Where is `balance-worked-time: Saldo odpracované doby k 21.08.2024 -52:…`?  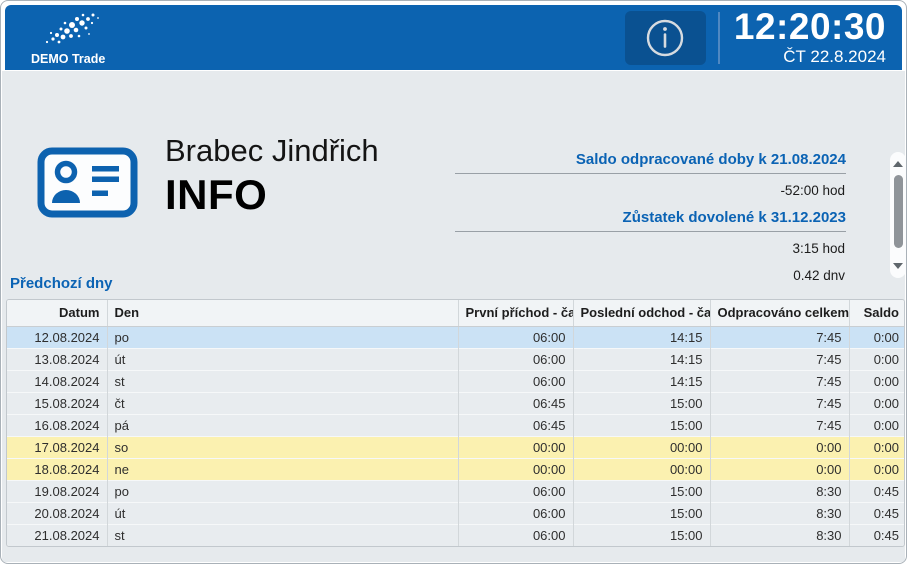
balance-worked-time: Saldo odpracované doby k 21.08.2024 -52:… is located at coordinates (650, 179).